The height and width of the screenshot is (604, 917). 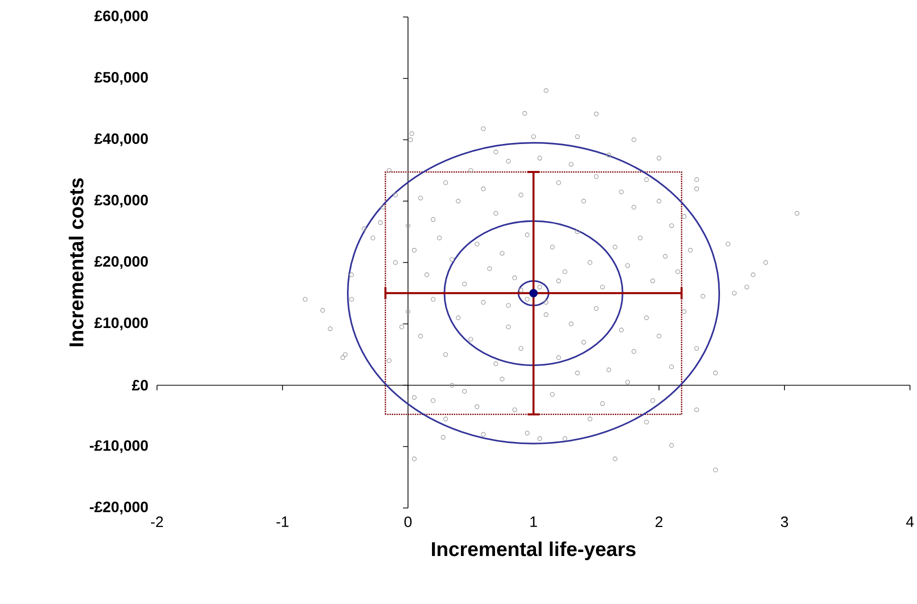 I want to click on x-tick-label: 0, so click(x=408, y=522).